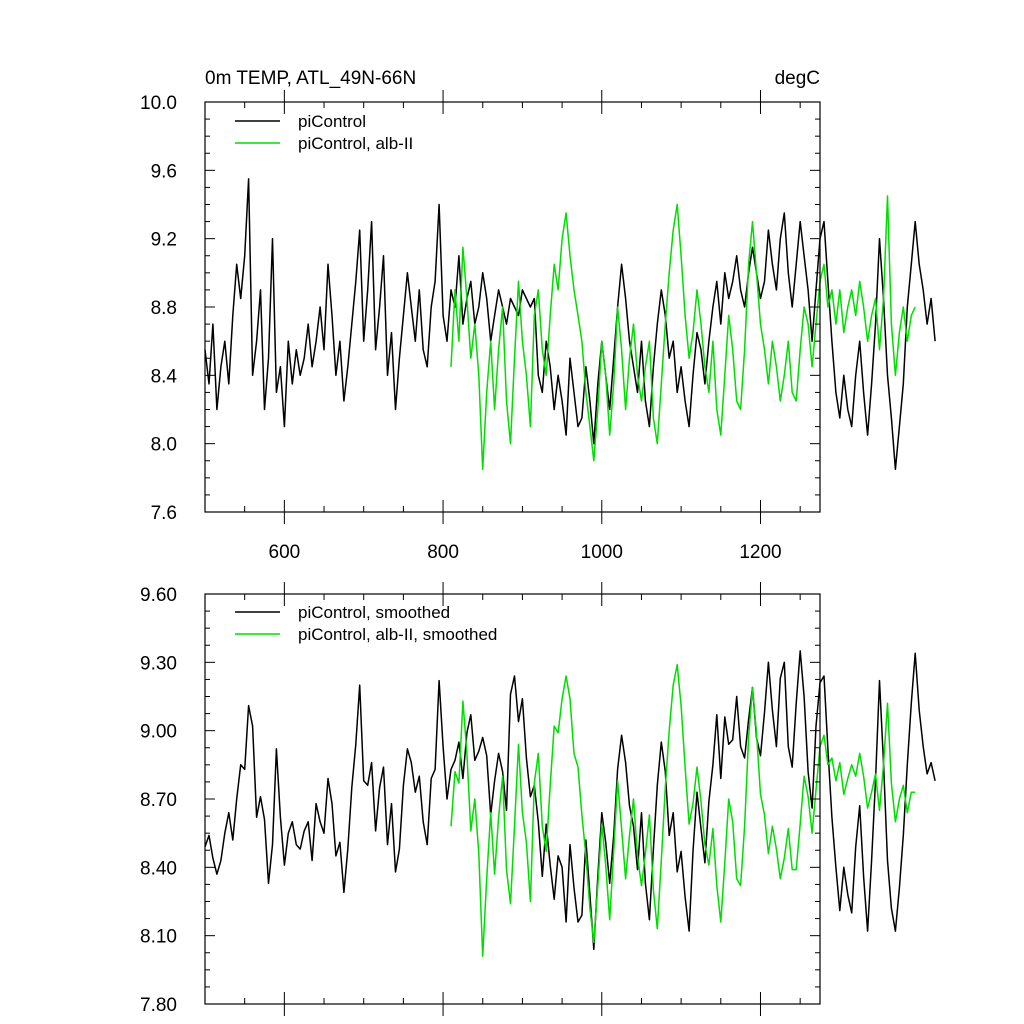 The width and height of the screenshot is (1024, 1024). Describe the element at coordinates (158, 732) in the screenshot. I see `bottom-ytick-label: 9.00` at that location.